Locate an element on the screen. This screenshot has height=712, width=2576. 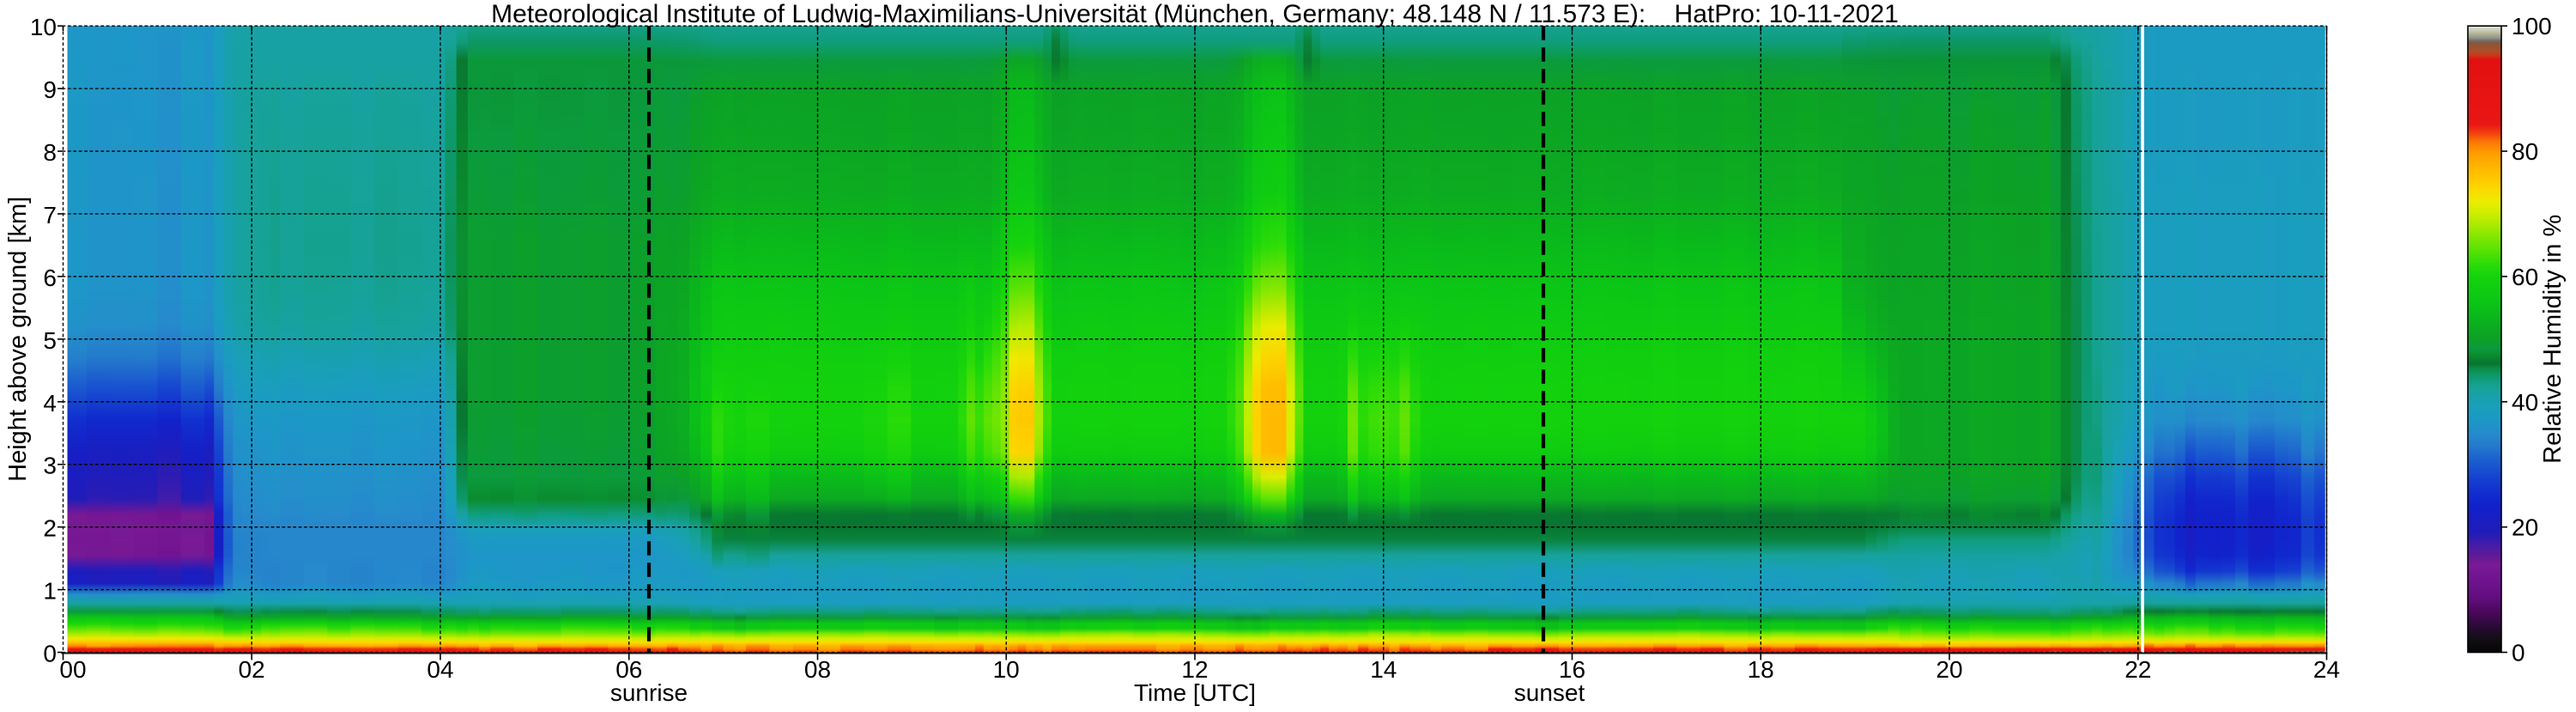
svg-text: 00 is located at coordinates (72, 669).